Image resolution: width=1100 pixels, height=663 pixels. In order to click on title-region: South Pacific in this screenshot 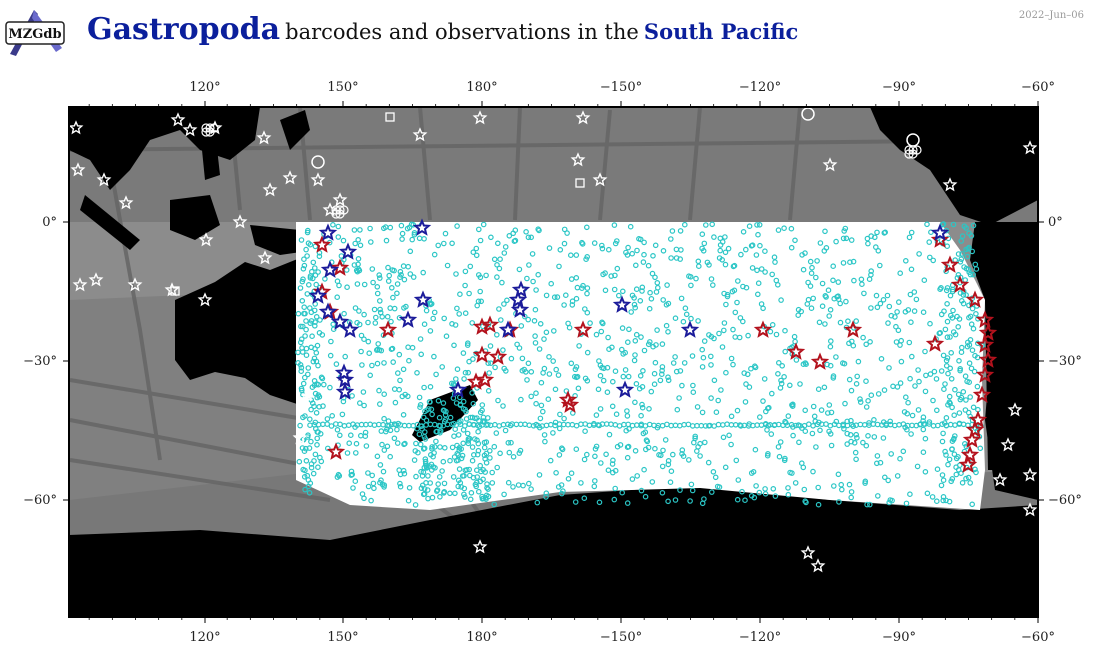, I will do `click(721, 31)`.